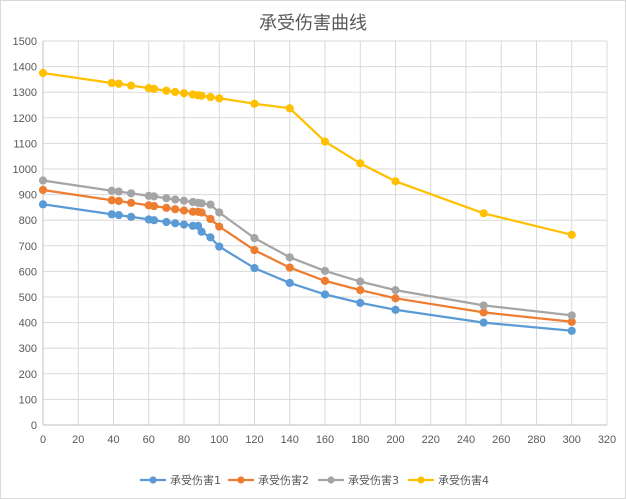  I want to click on y-tick-label: 100, so click(28, 400).